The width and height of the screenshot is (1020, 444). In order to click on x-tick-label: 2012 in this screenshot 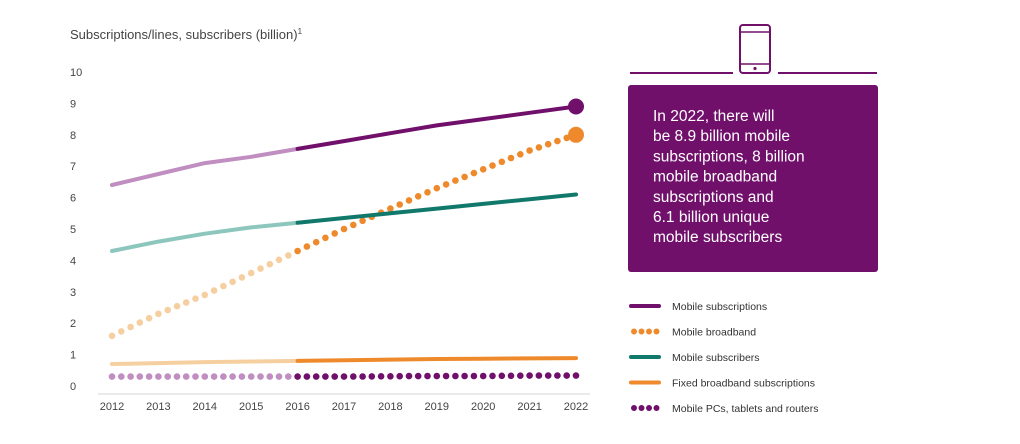, I will do `click(112, 407)`.